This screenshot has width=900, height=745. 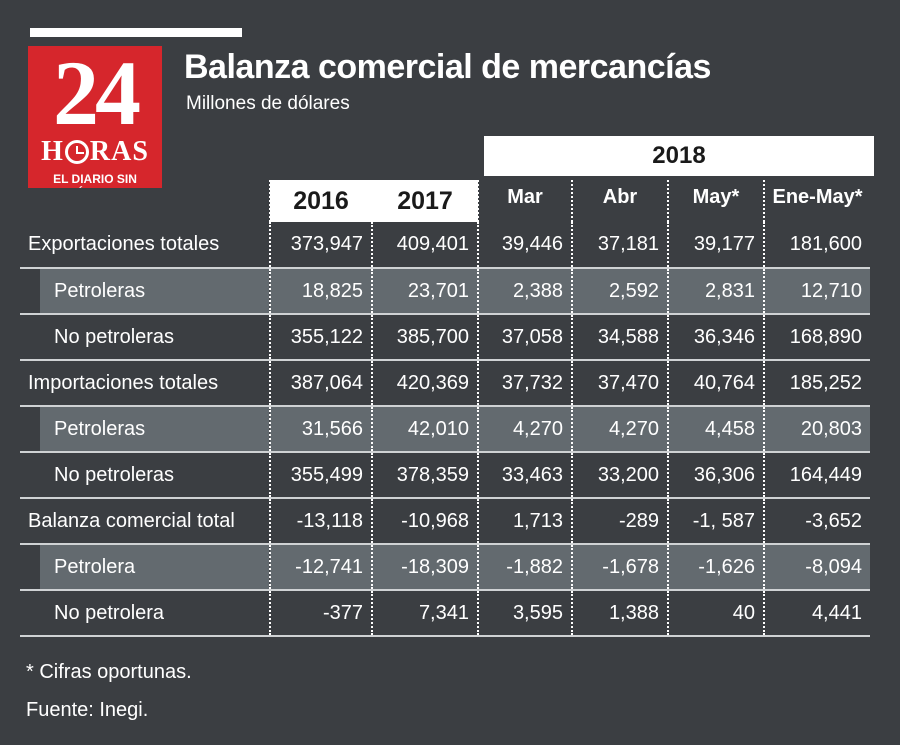 What do you see at coordinates (524, 521) in the screenshot?
I see `table-cell: 1,713` at bounding box center [524, 521].